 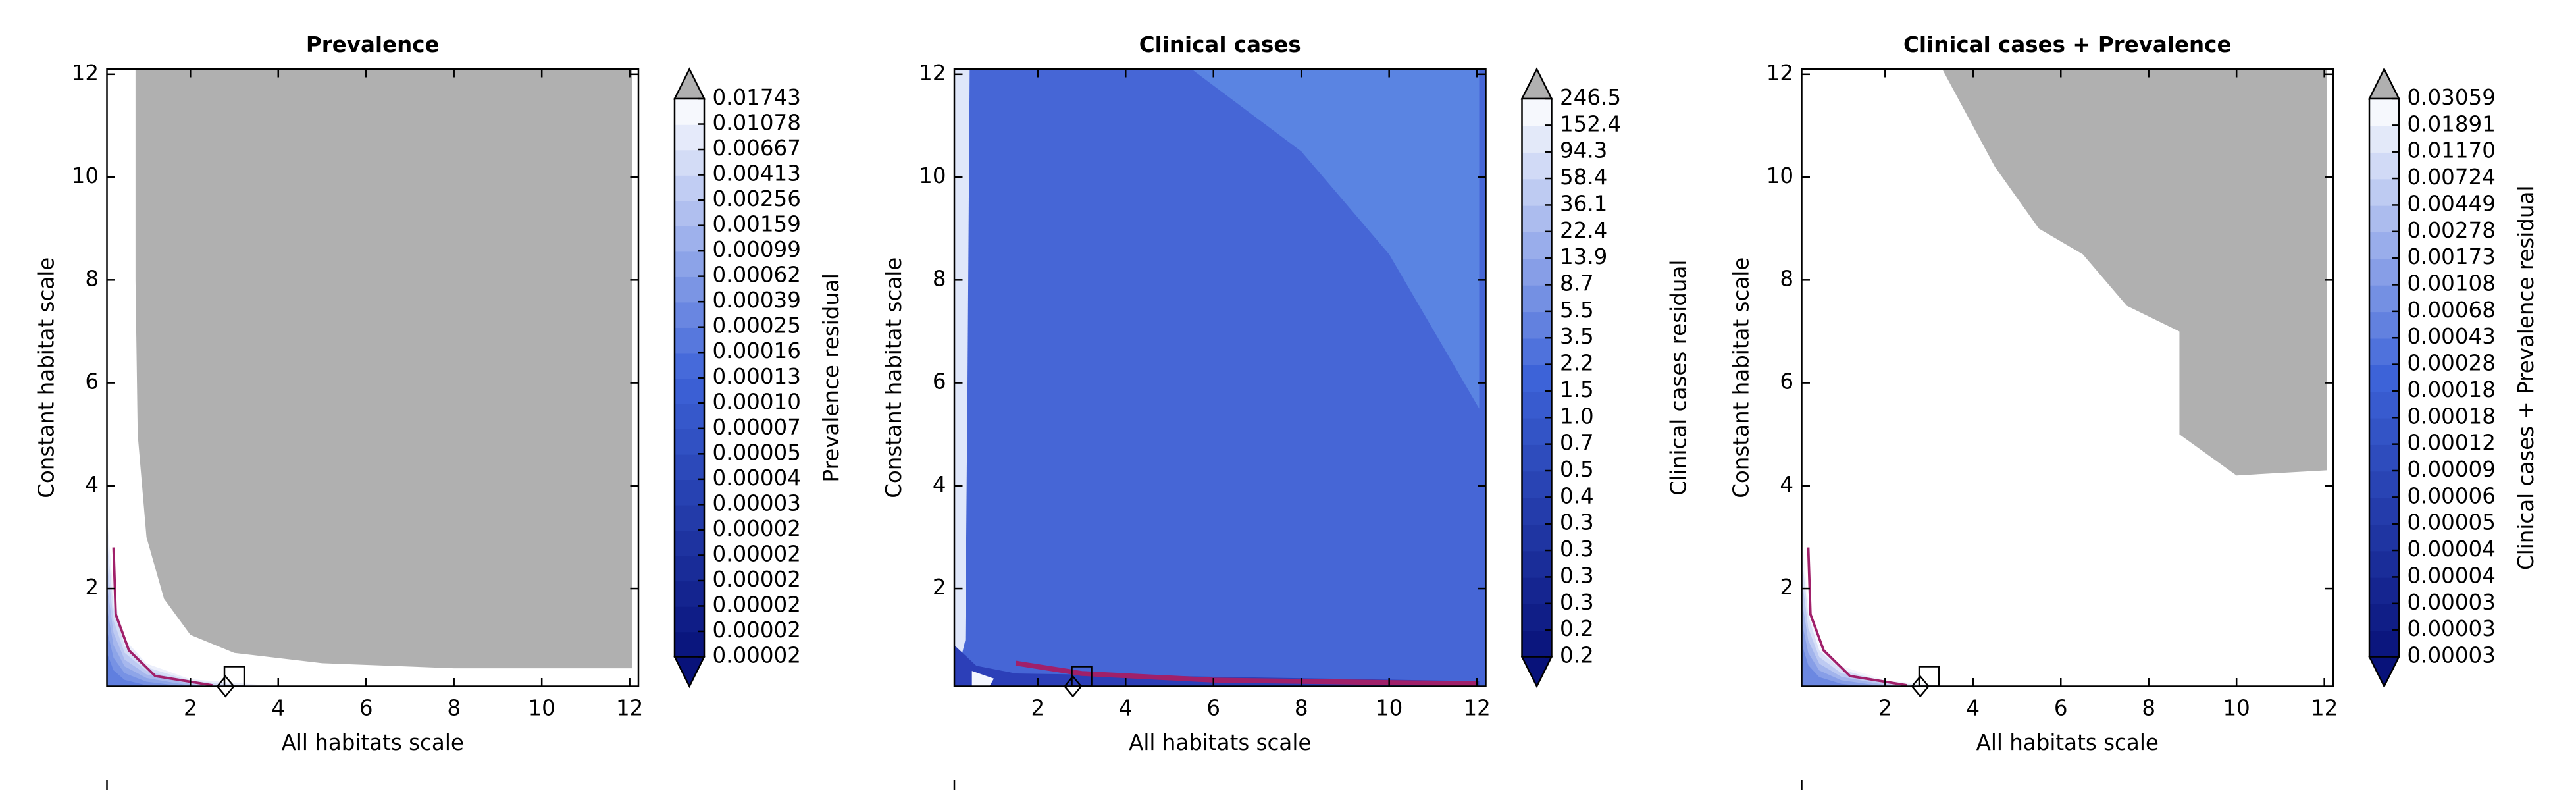 What do you see at coordinates (85, 175) in the screenshot?
I see `y-tick-label: 10` at bounding box center [85, 175].